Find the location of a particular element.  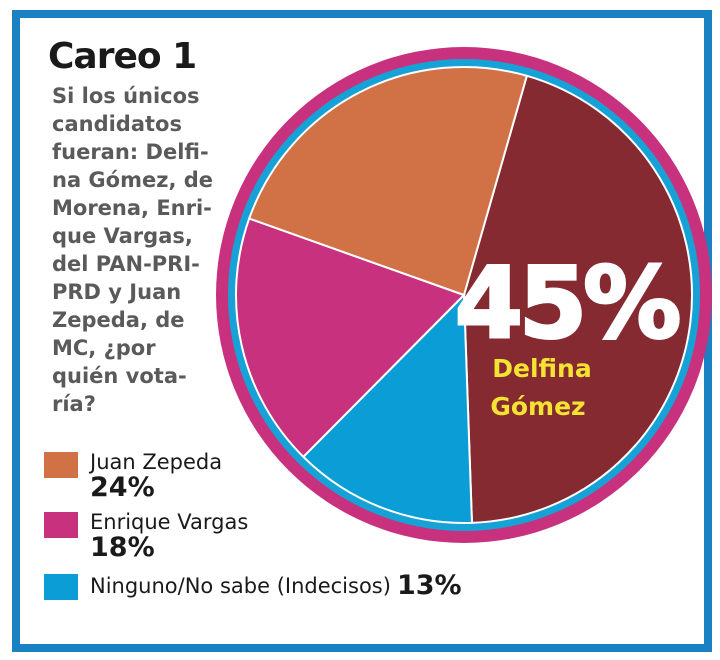

question-line: candidatos is located at coordinates (117, 124).